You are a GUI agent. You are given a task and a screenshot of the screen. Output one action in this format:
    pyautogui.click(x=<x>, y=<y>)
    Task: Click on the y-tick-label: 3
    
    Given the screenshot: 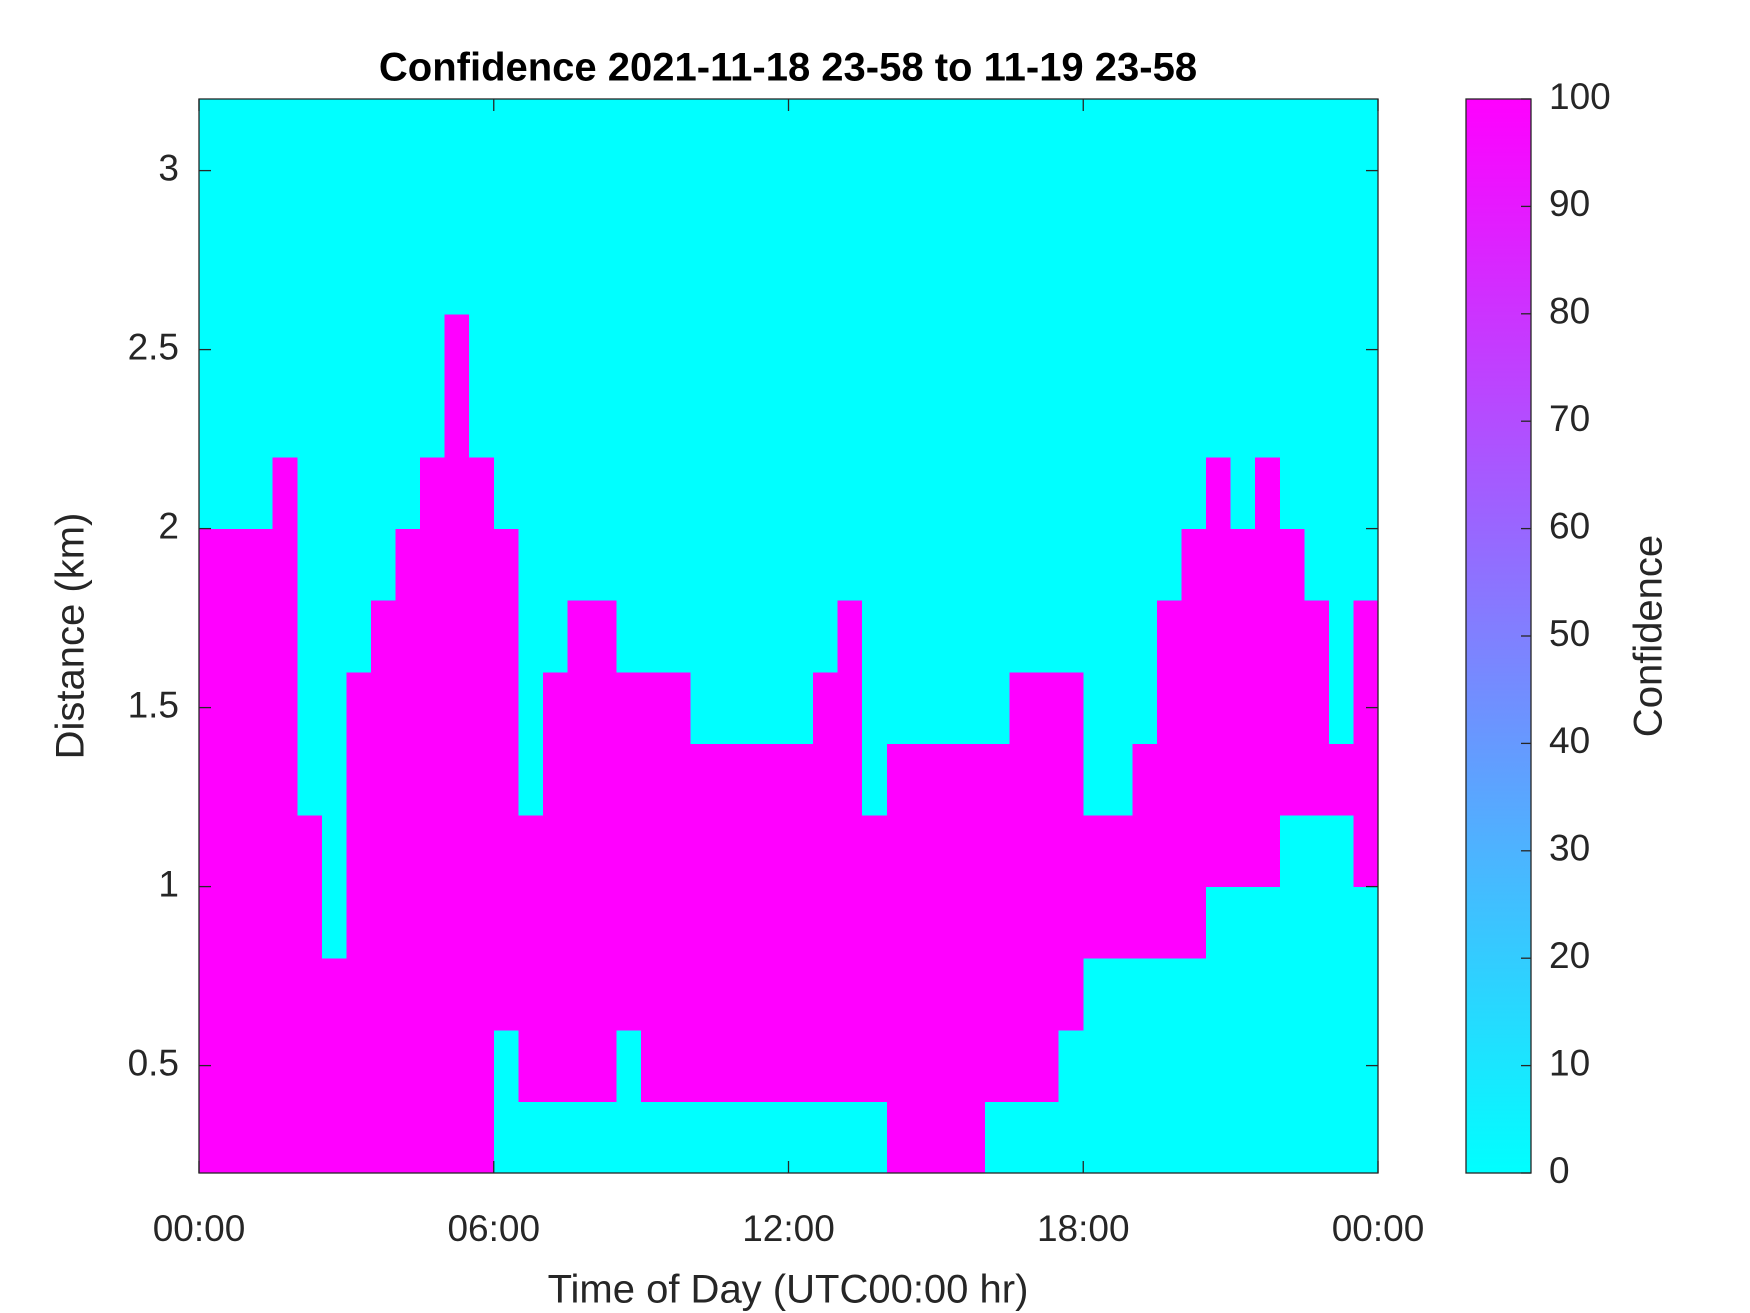 What is the action you would take?
    pyautogui.click(x=168, y=167)
    